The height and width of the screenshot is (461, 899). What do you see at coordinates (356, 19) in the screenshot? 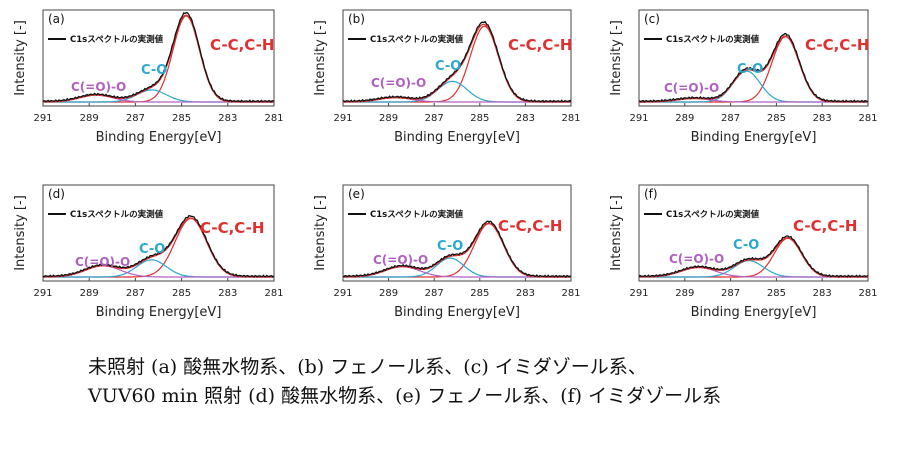
I see `panel-label: (b)` at bounding box center [356, 19].